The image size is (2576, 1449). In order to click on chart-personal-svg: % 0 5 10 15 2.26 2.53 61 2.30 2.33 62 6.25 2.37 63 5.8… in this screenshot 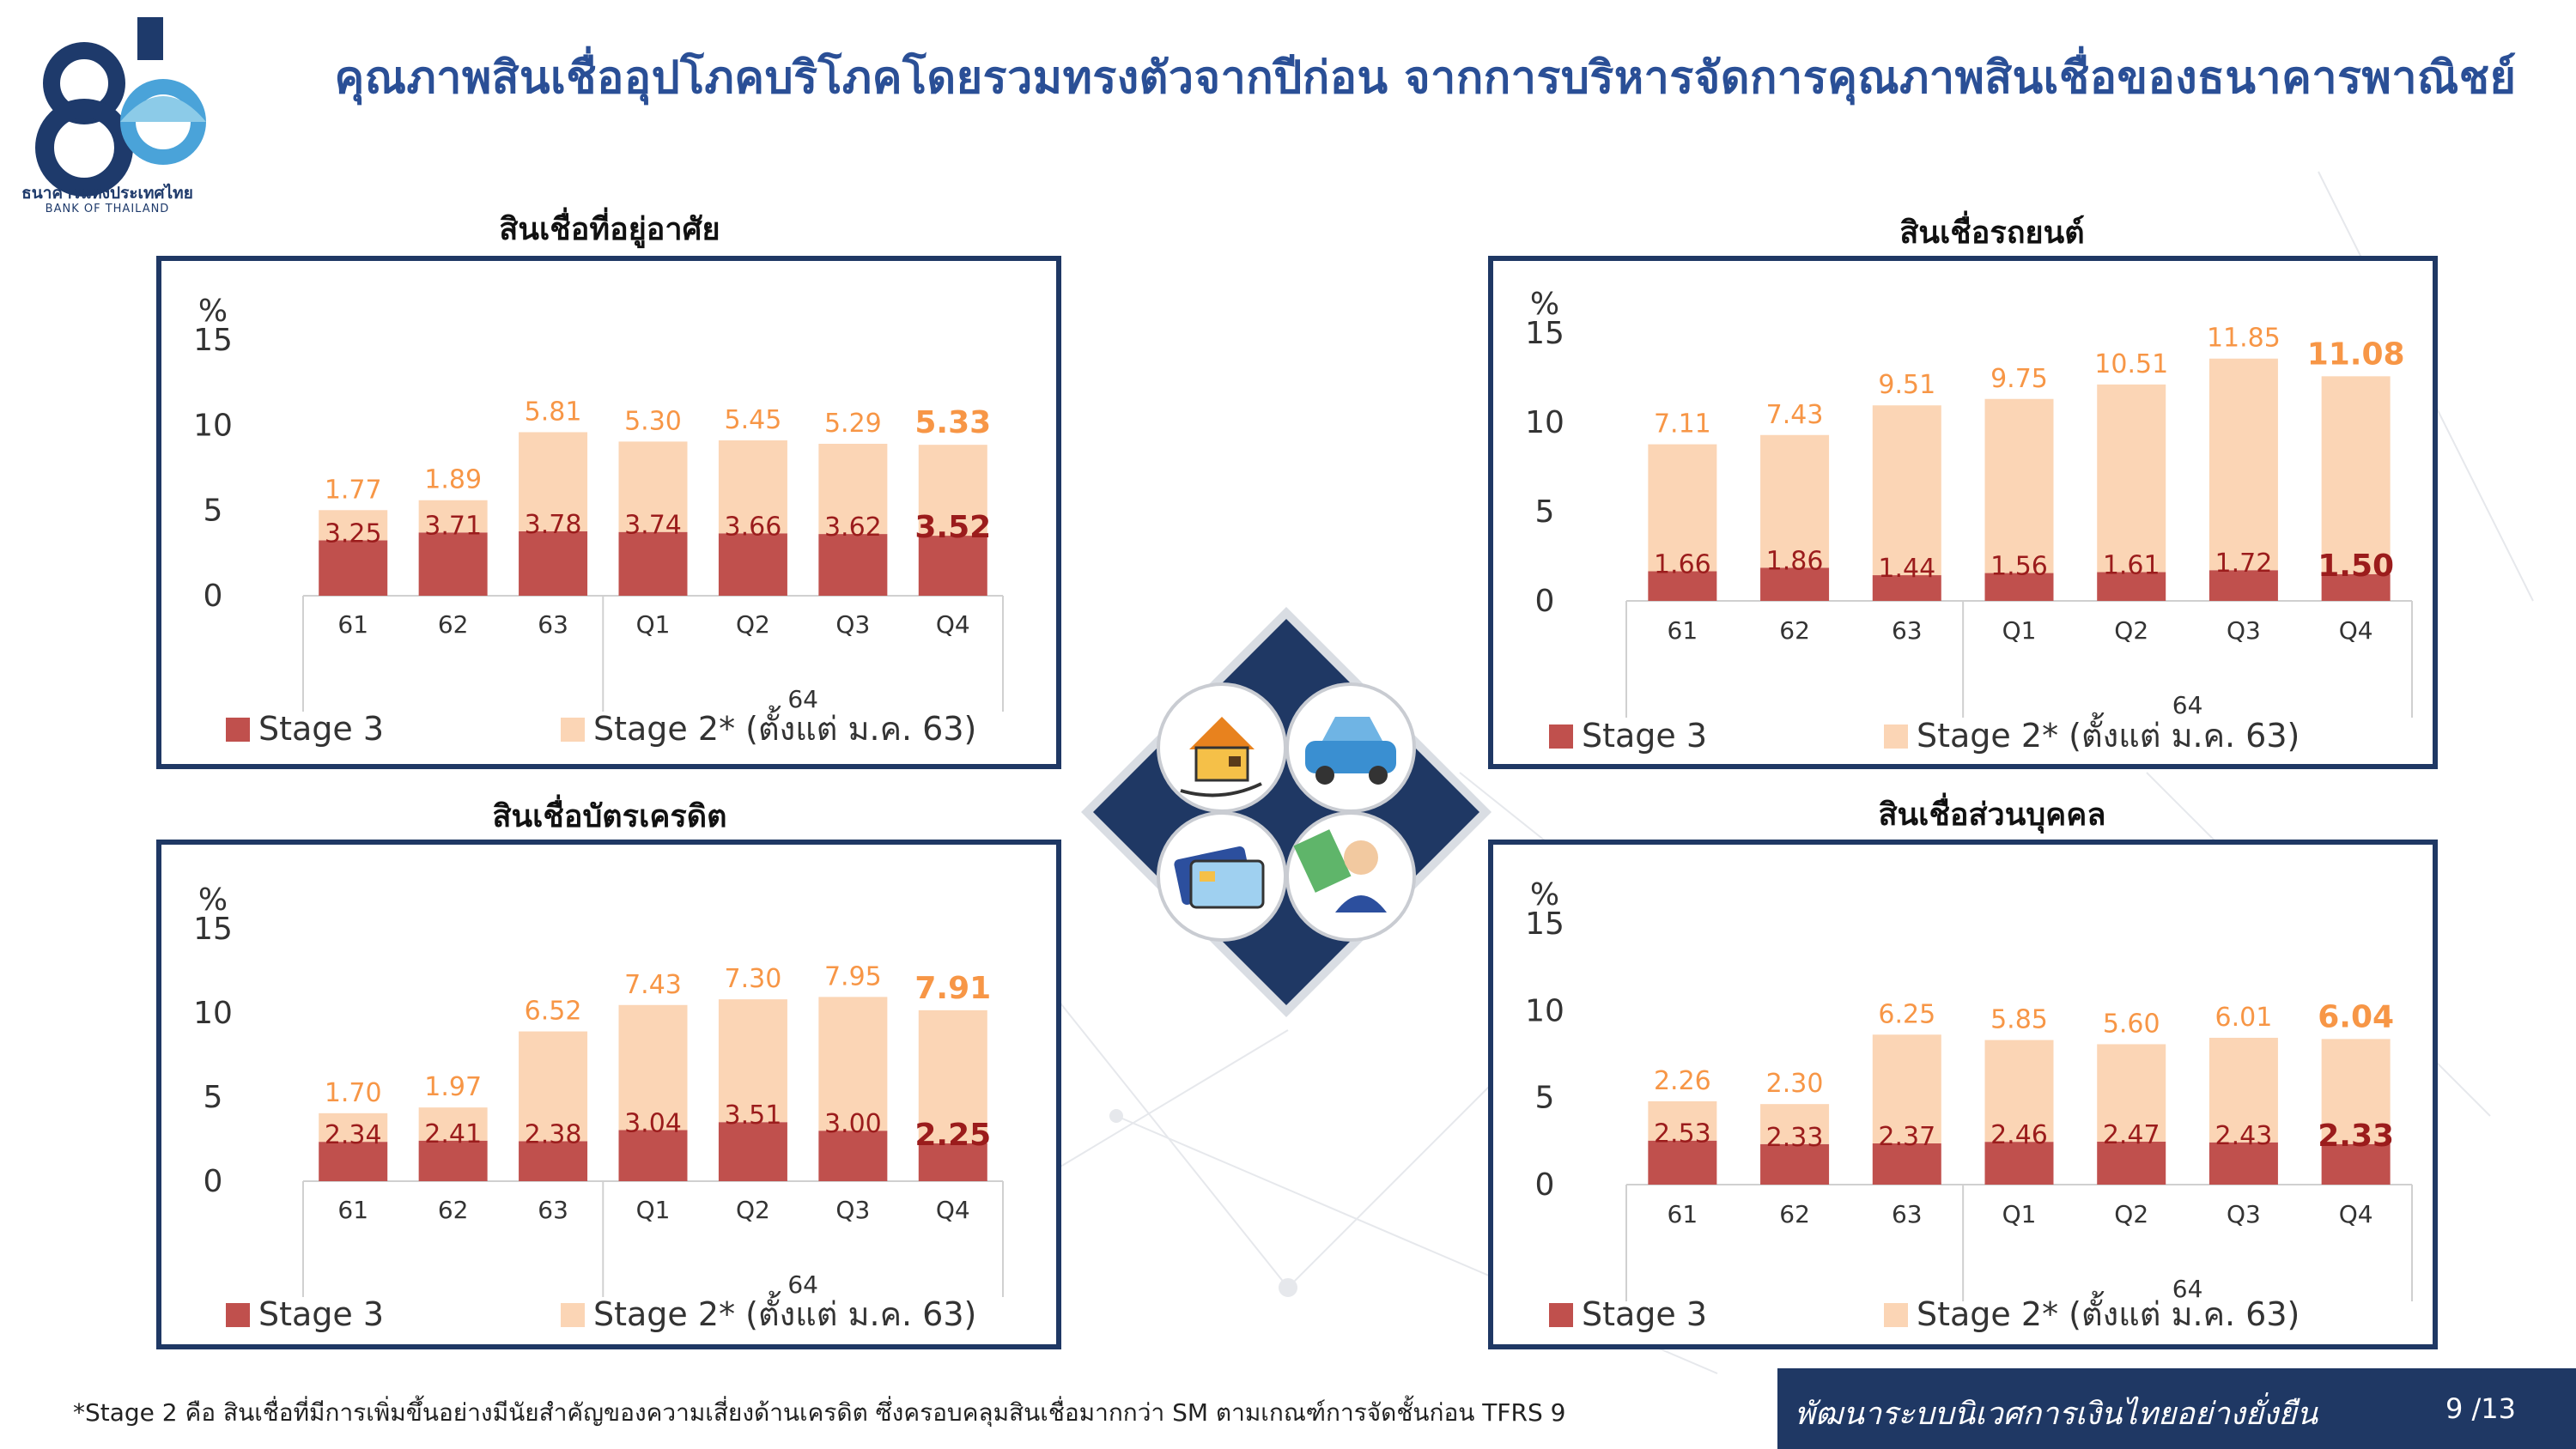, I will do `click(1969, 1105)`.